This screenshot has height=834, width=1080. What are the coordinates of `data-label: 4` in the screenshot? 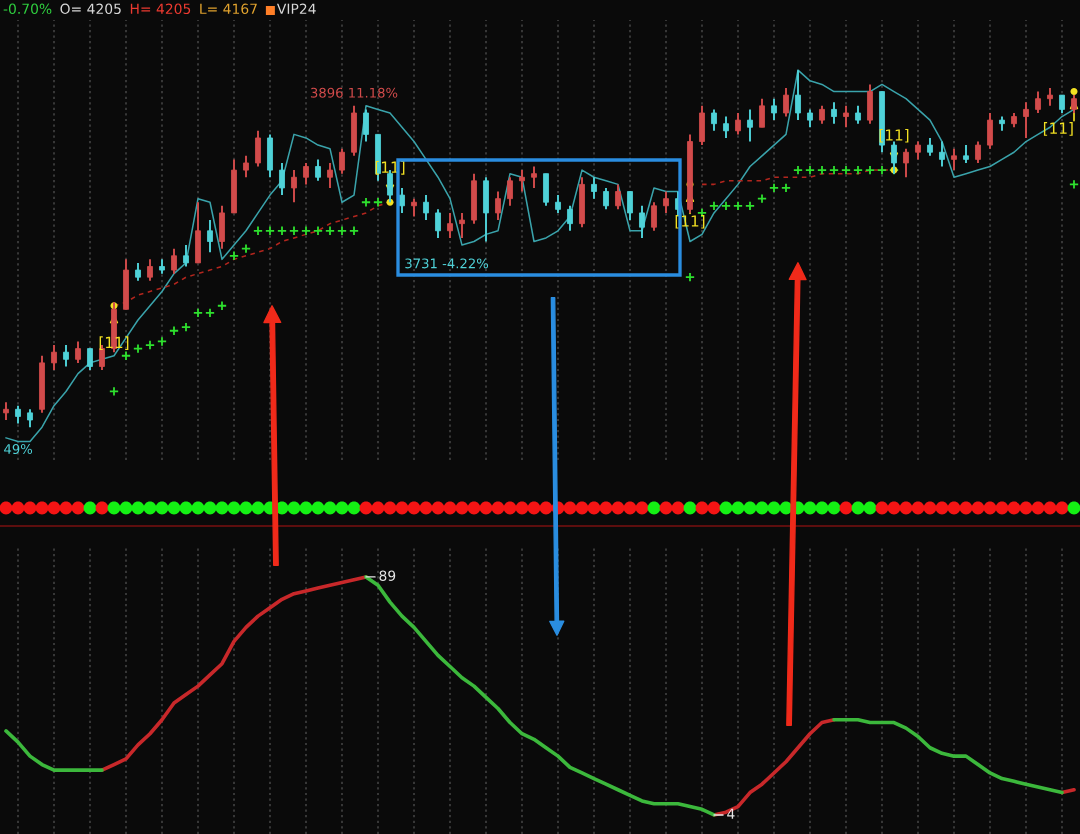 It's located at (731, 813).